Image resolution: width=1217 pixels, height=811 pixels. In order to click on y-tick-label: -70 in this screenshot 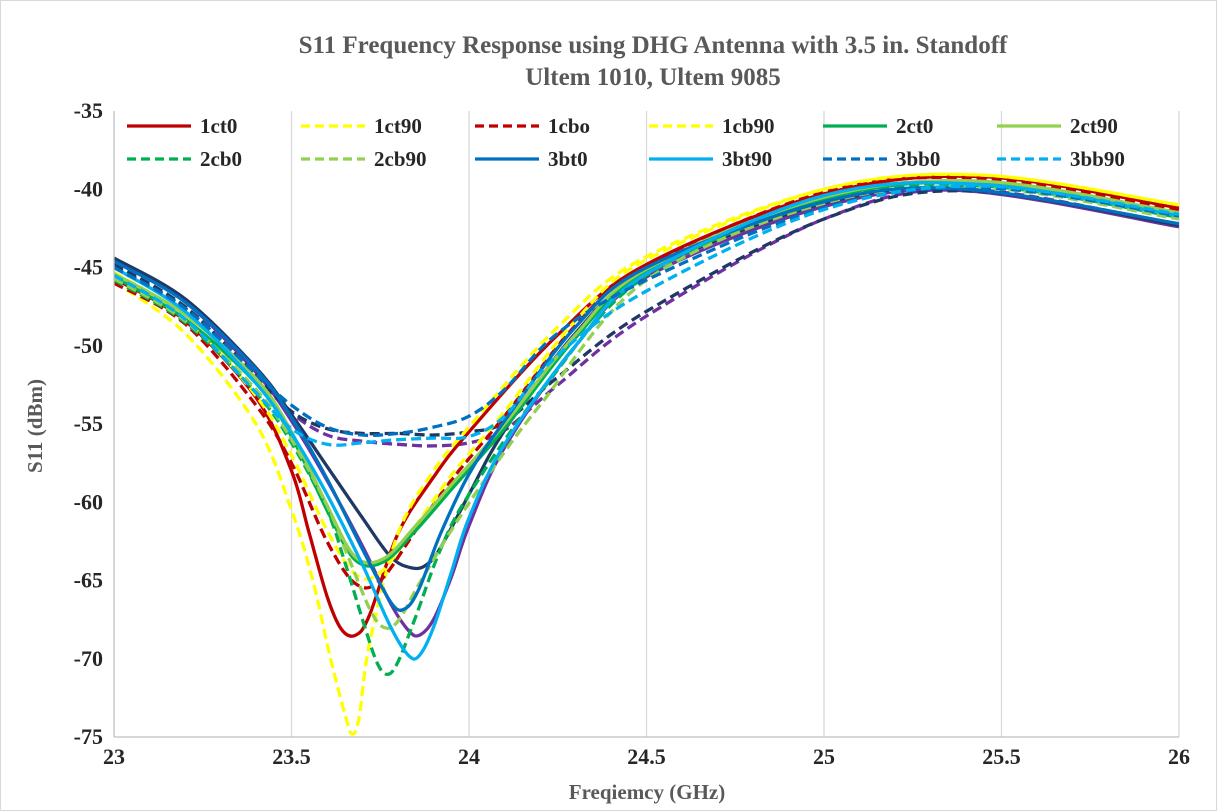, I will do `click(88, 658)`.